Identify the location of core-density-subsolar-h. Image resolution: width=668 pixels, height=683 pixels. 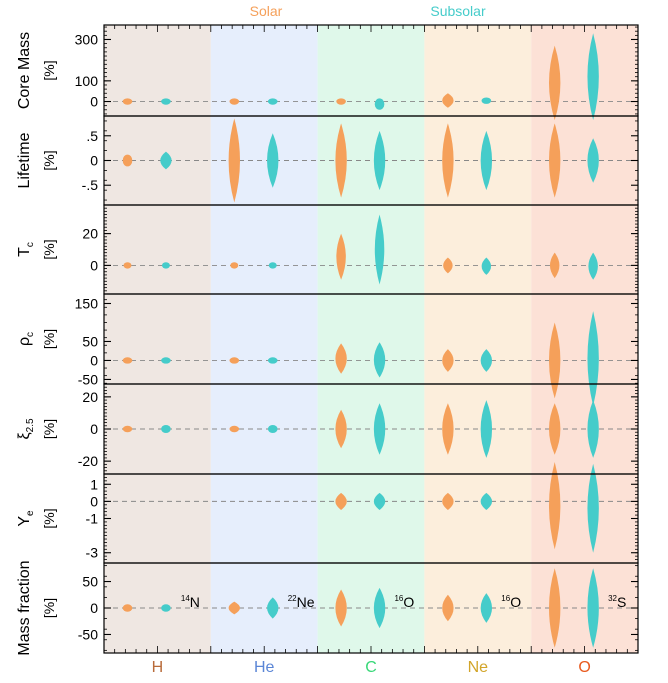
(166, 360).